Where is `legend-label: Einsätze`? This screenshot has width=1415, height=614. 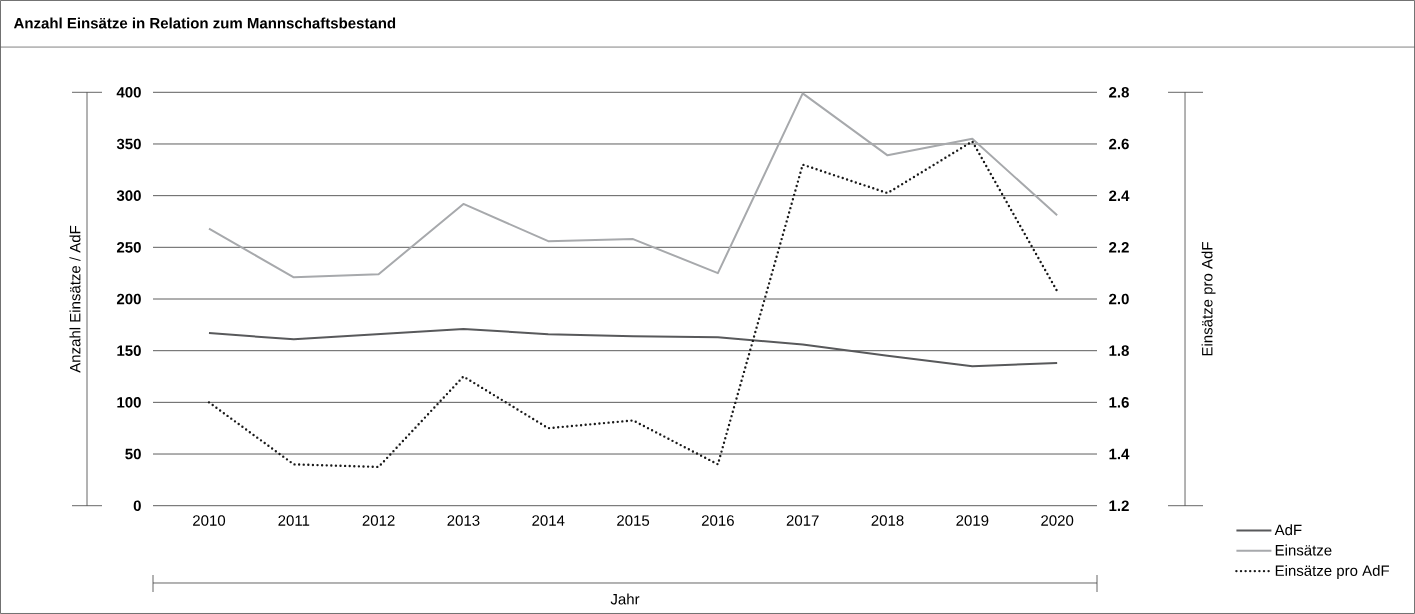
legend-label: Einsätze is located at coordinates (1303, 550).